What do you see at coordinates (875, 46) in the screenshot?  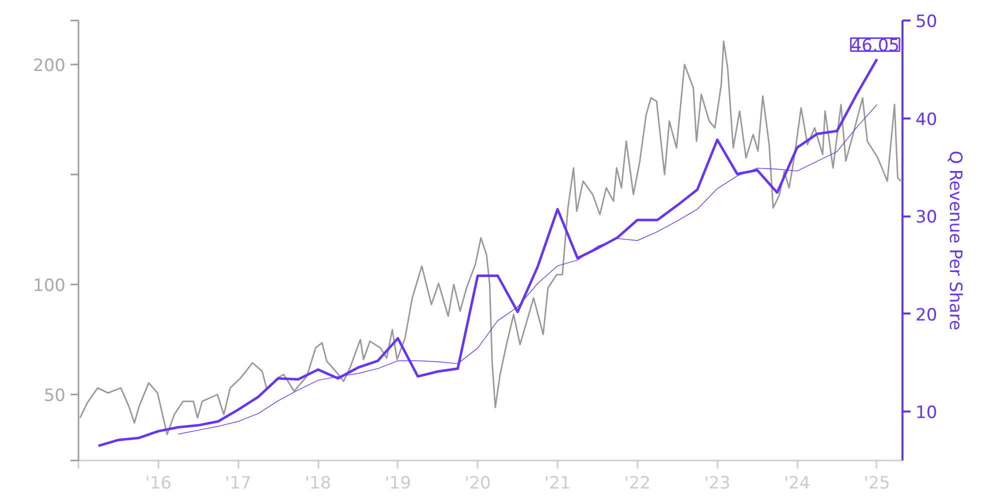 I see `annotation: 46.05` at bounding box center [875, 46].